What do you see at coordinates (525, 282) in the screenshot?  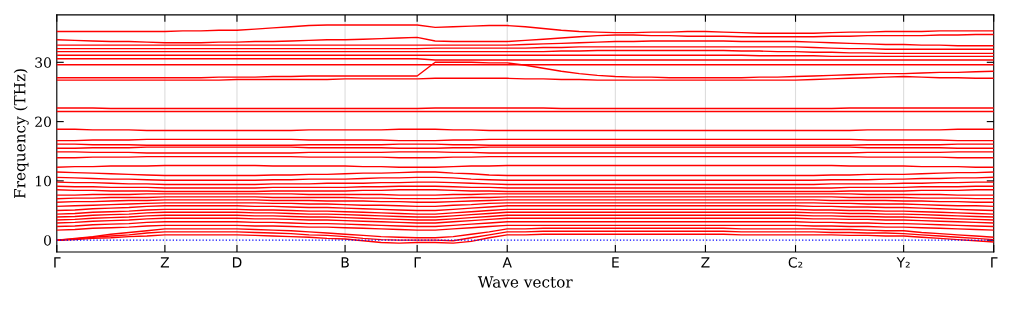 I see `x-axis-title: Wave vector` at bounding box center [525, 282].